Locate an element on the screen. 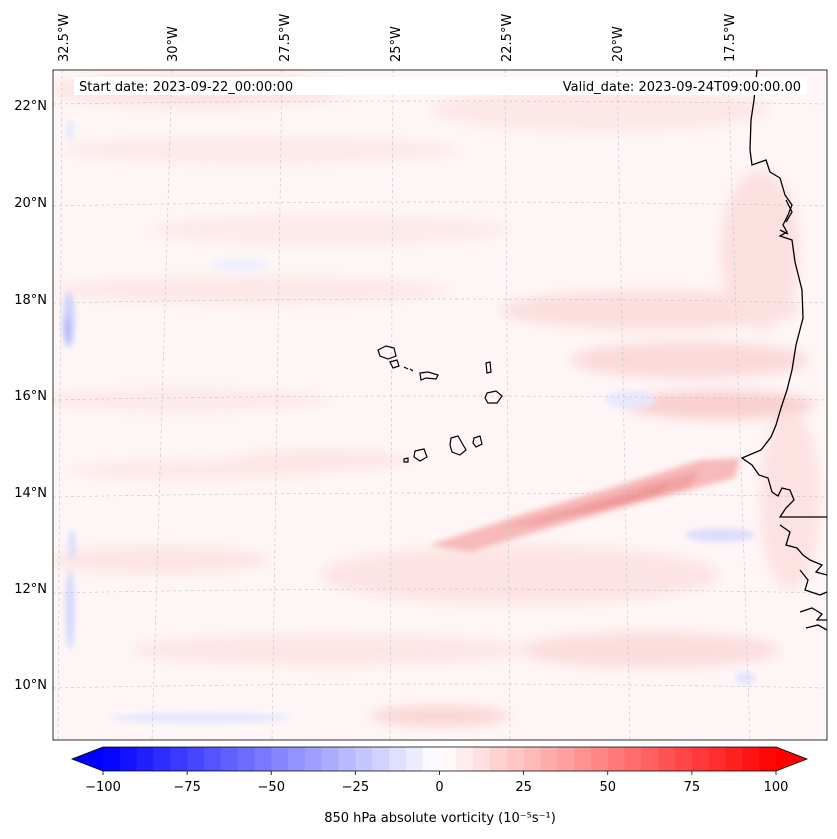  valid-date-annotation: Valid_date: 2023-09-24T09:00:00.00 is located at coordinates (554, 86).